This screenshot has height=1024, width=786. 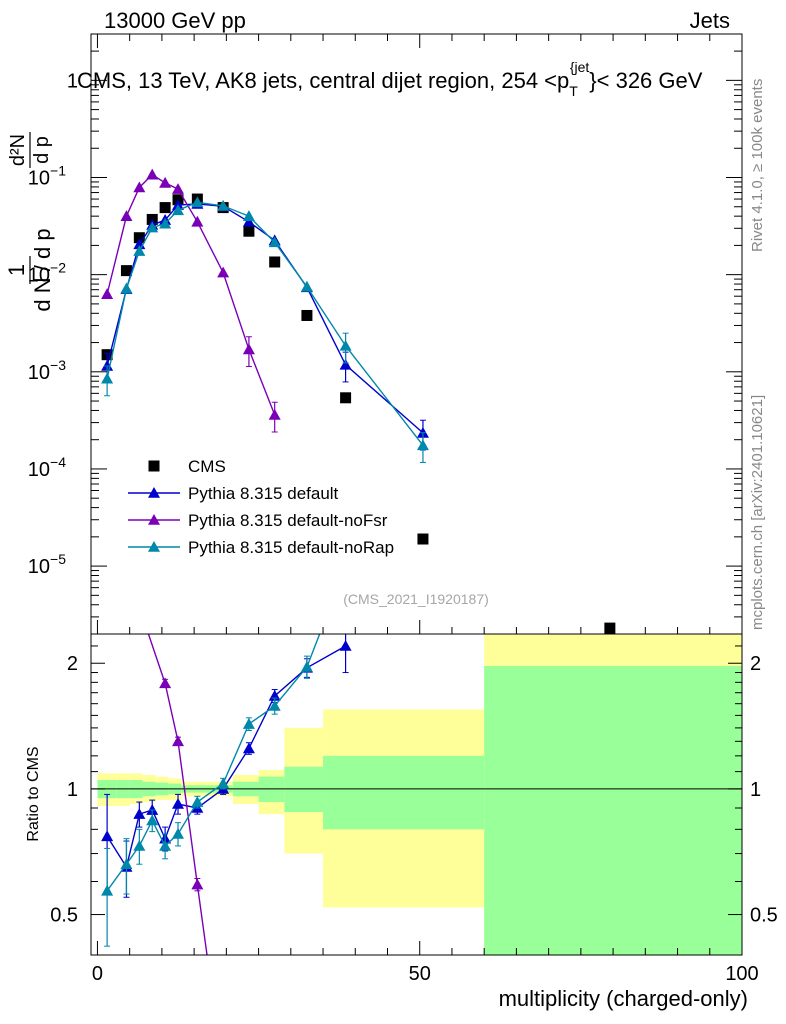 What do you see at coordinates (72, 790) in the screenshot?
I see `ratio-y-tick-label: 1` at bounding box center [72, 790].